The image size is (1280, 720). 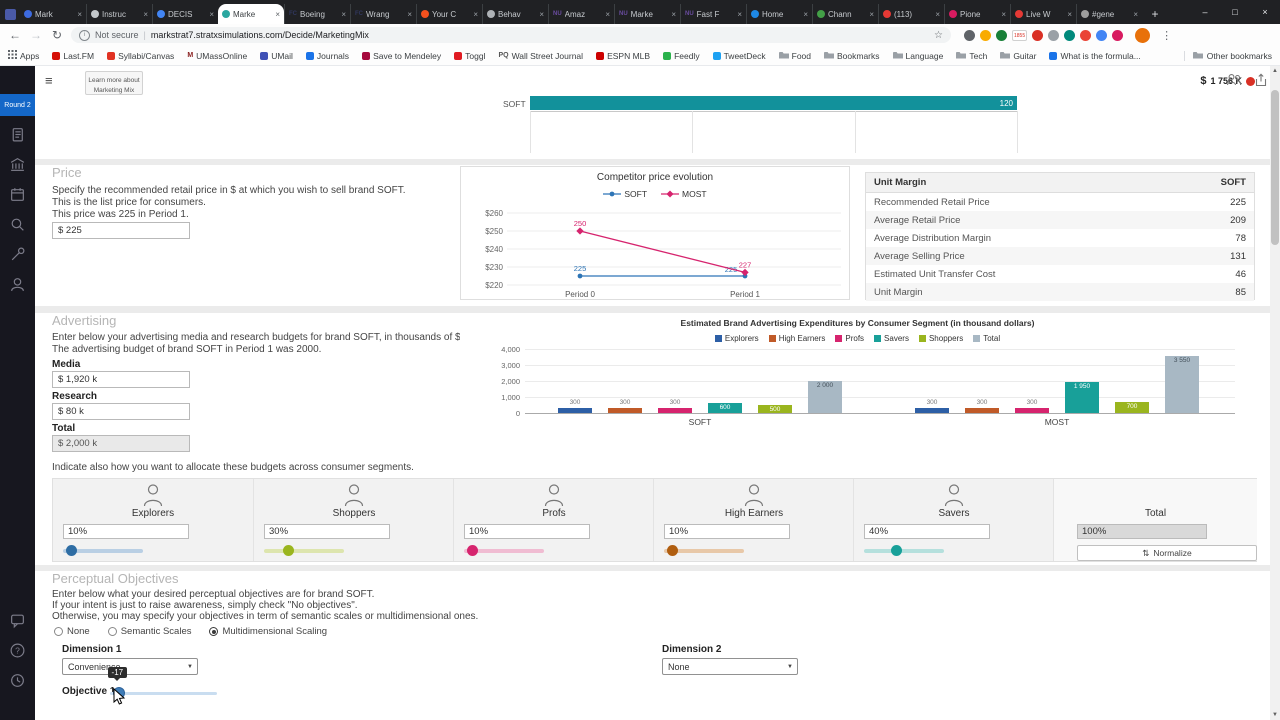 What do you see at coordinates (449, 14) in the screenshot?
I see `tab: Your C ×` at bounding box center [449, 14].